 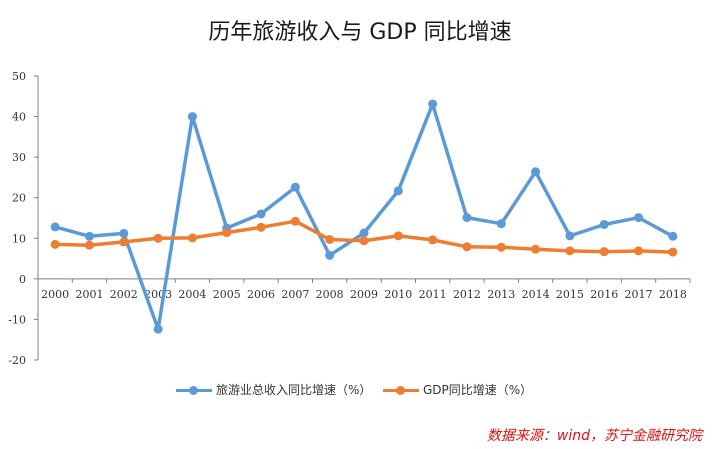 What do you see at coordinates (330, 294) in the screenshot?
I see `x-tick-label: 2008` at bounding box center [330, 294].